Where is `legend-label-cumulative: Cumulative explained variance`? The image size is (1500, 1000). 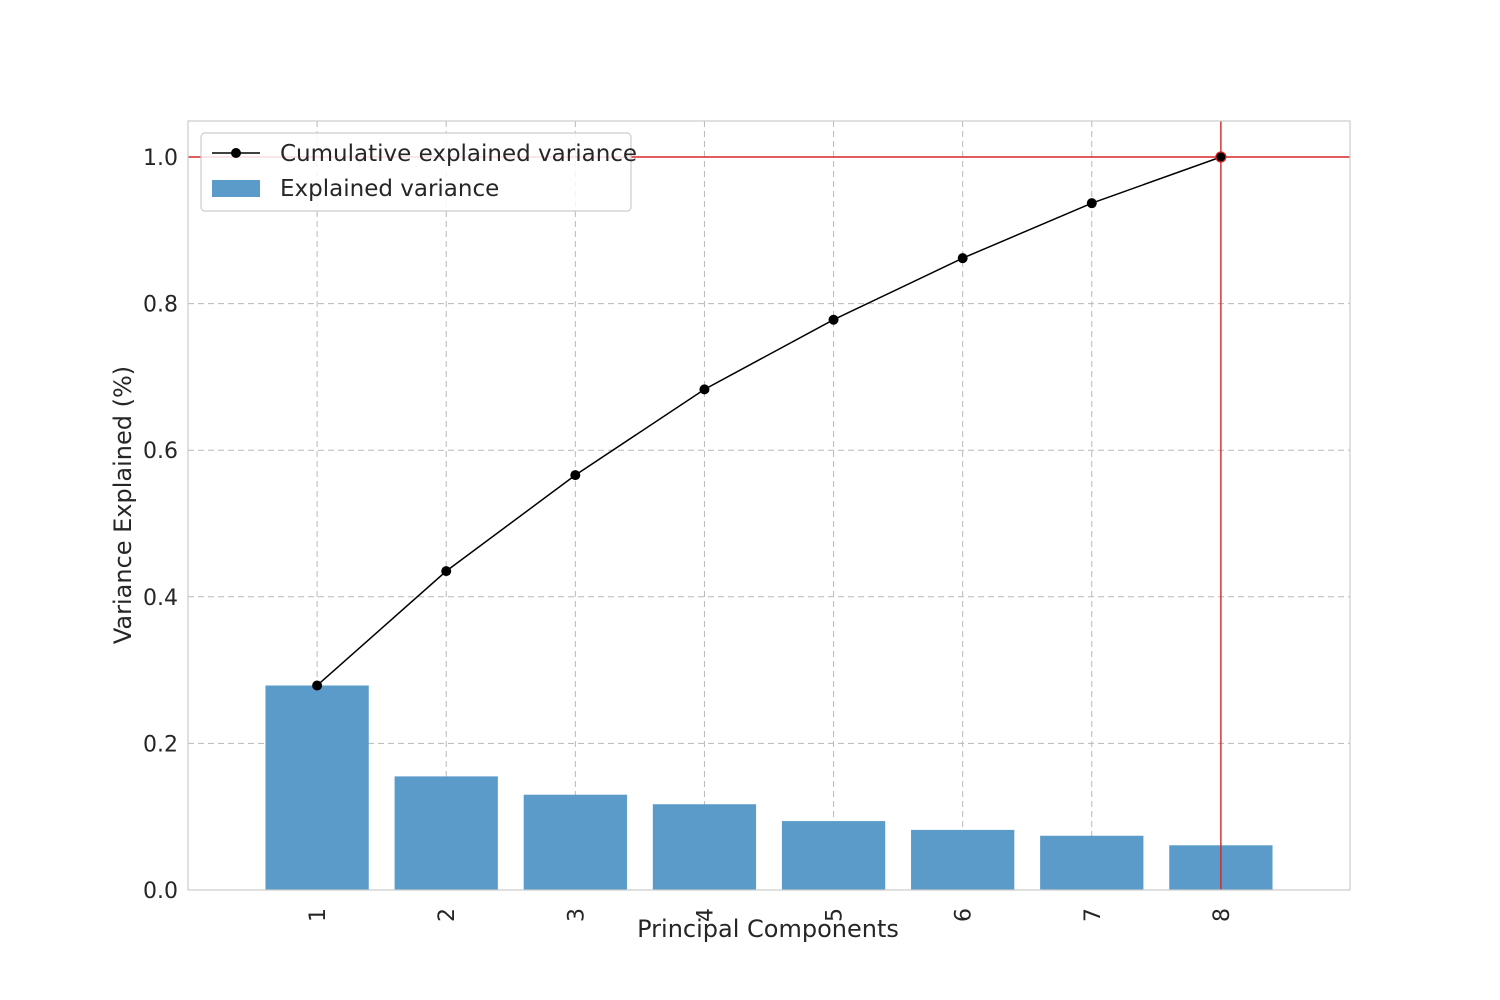 legend-label-cumulative: Cumulative explained variance is located at coordinates (458, 154).